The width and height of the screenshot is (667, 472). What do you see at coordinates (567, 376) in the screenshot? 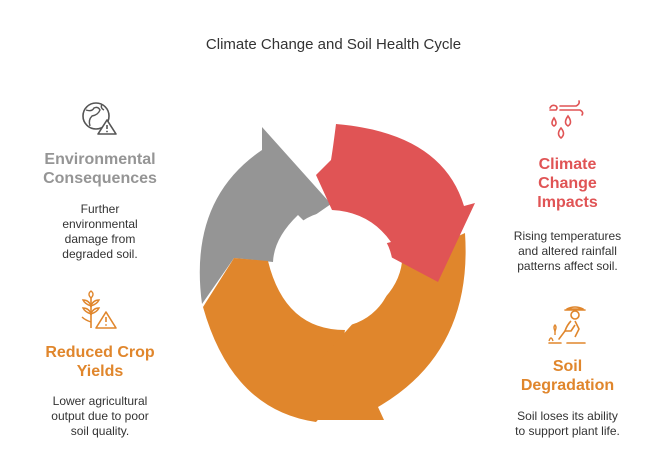
I see `soil-degradation-heading: Soil Degradation` at bounding box center [567, 376].